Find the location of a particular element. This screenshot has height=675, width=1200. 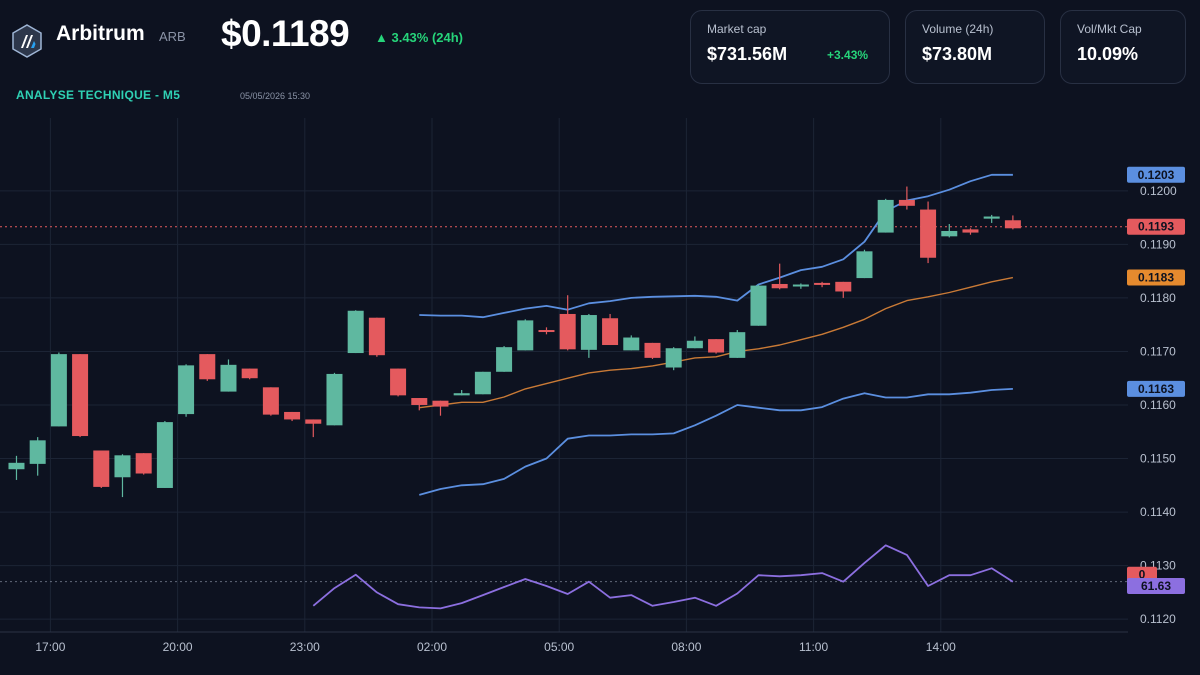

price-tag-label: 0.1193 is located at coordinates (1156, 227).